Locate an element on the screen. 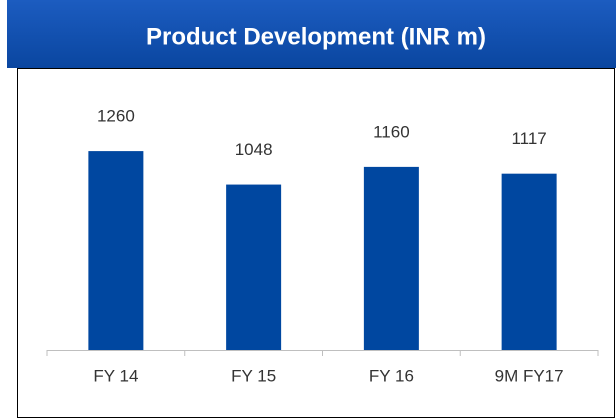  x-tick-label: FY 14 is located at coordinates (115, 375).